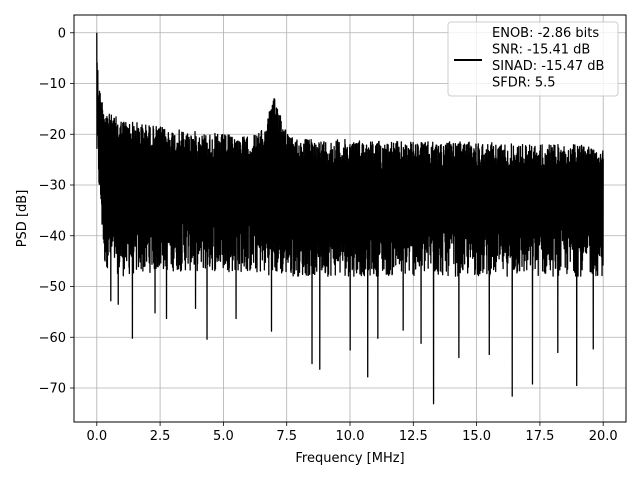 The image size is (640, 484). I want to click on y-tick-label: −10, so click(52, 84).